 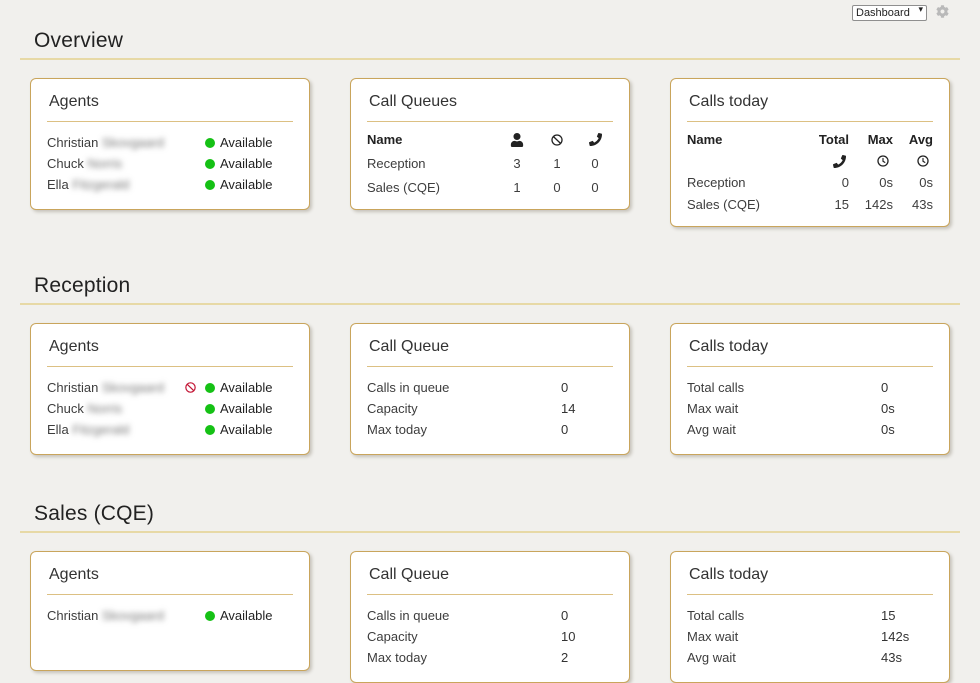 I want to click on red-ban-icon, so click(x=190, y=387).